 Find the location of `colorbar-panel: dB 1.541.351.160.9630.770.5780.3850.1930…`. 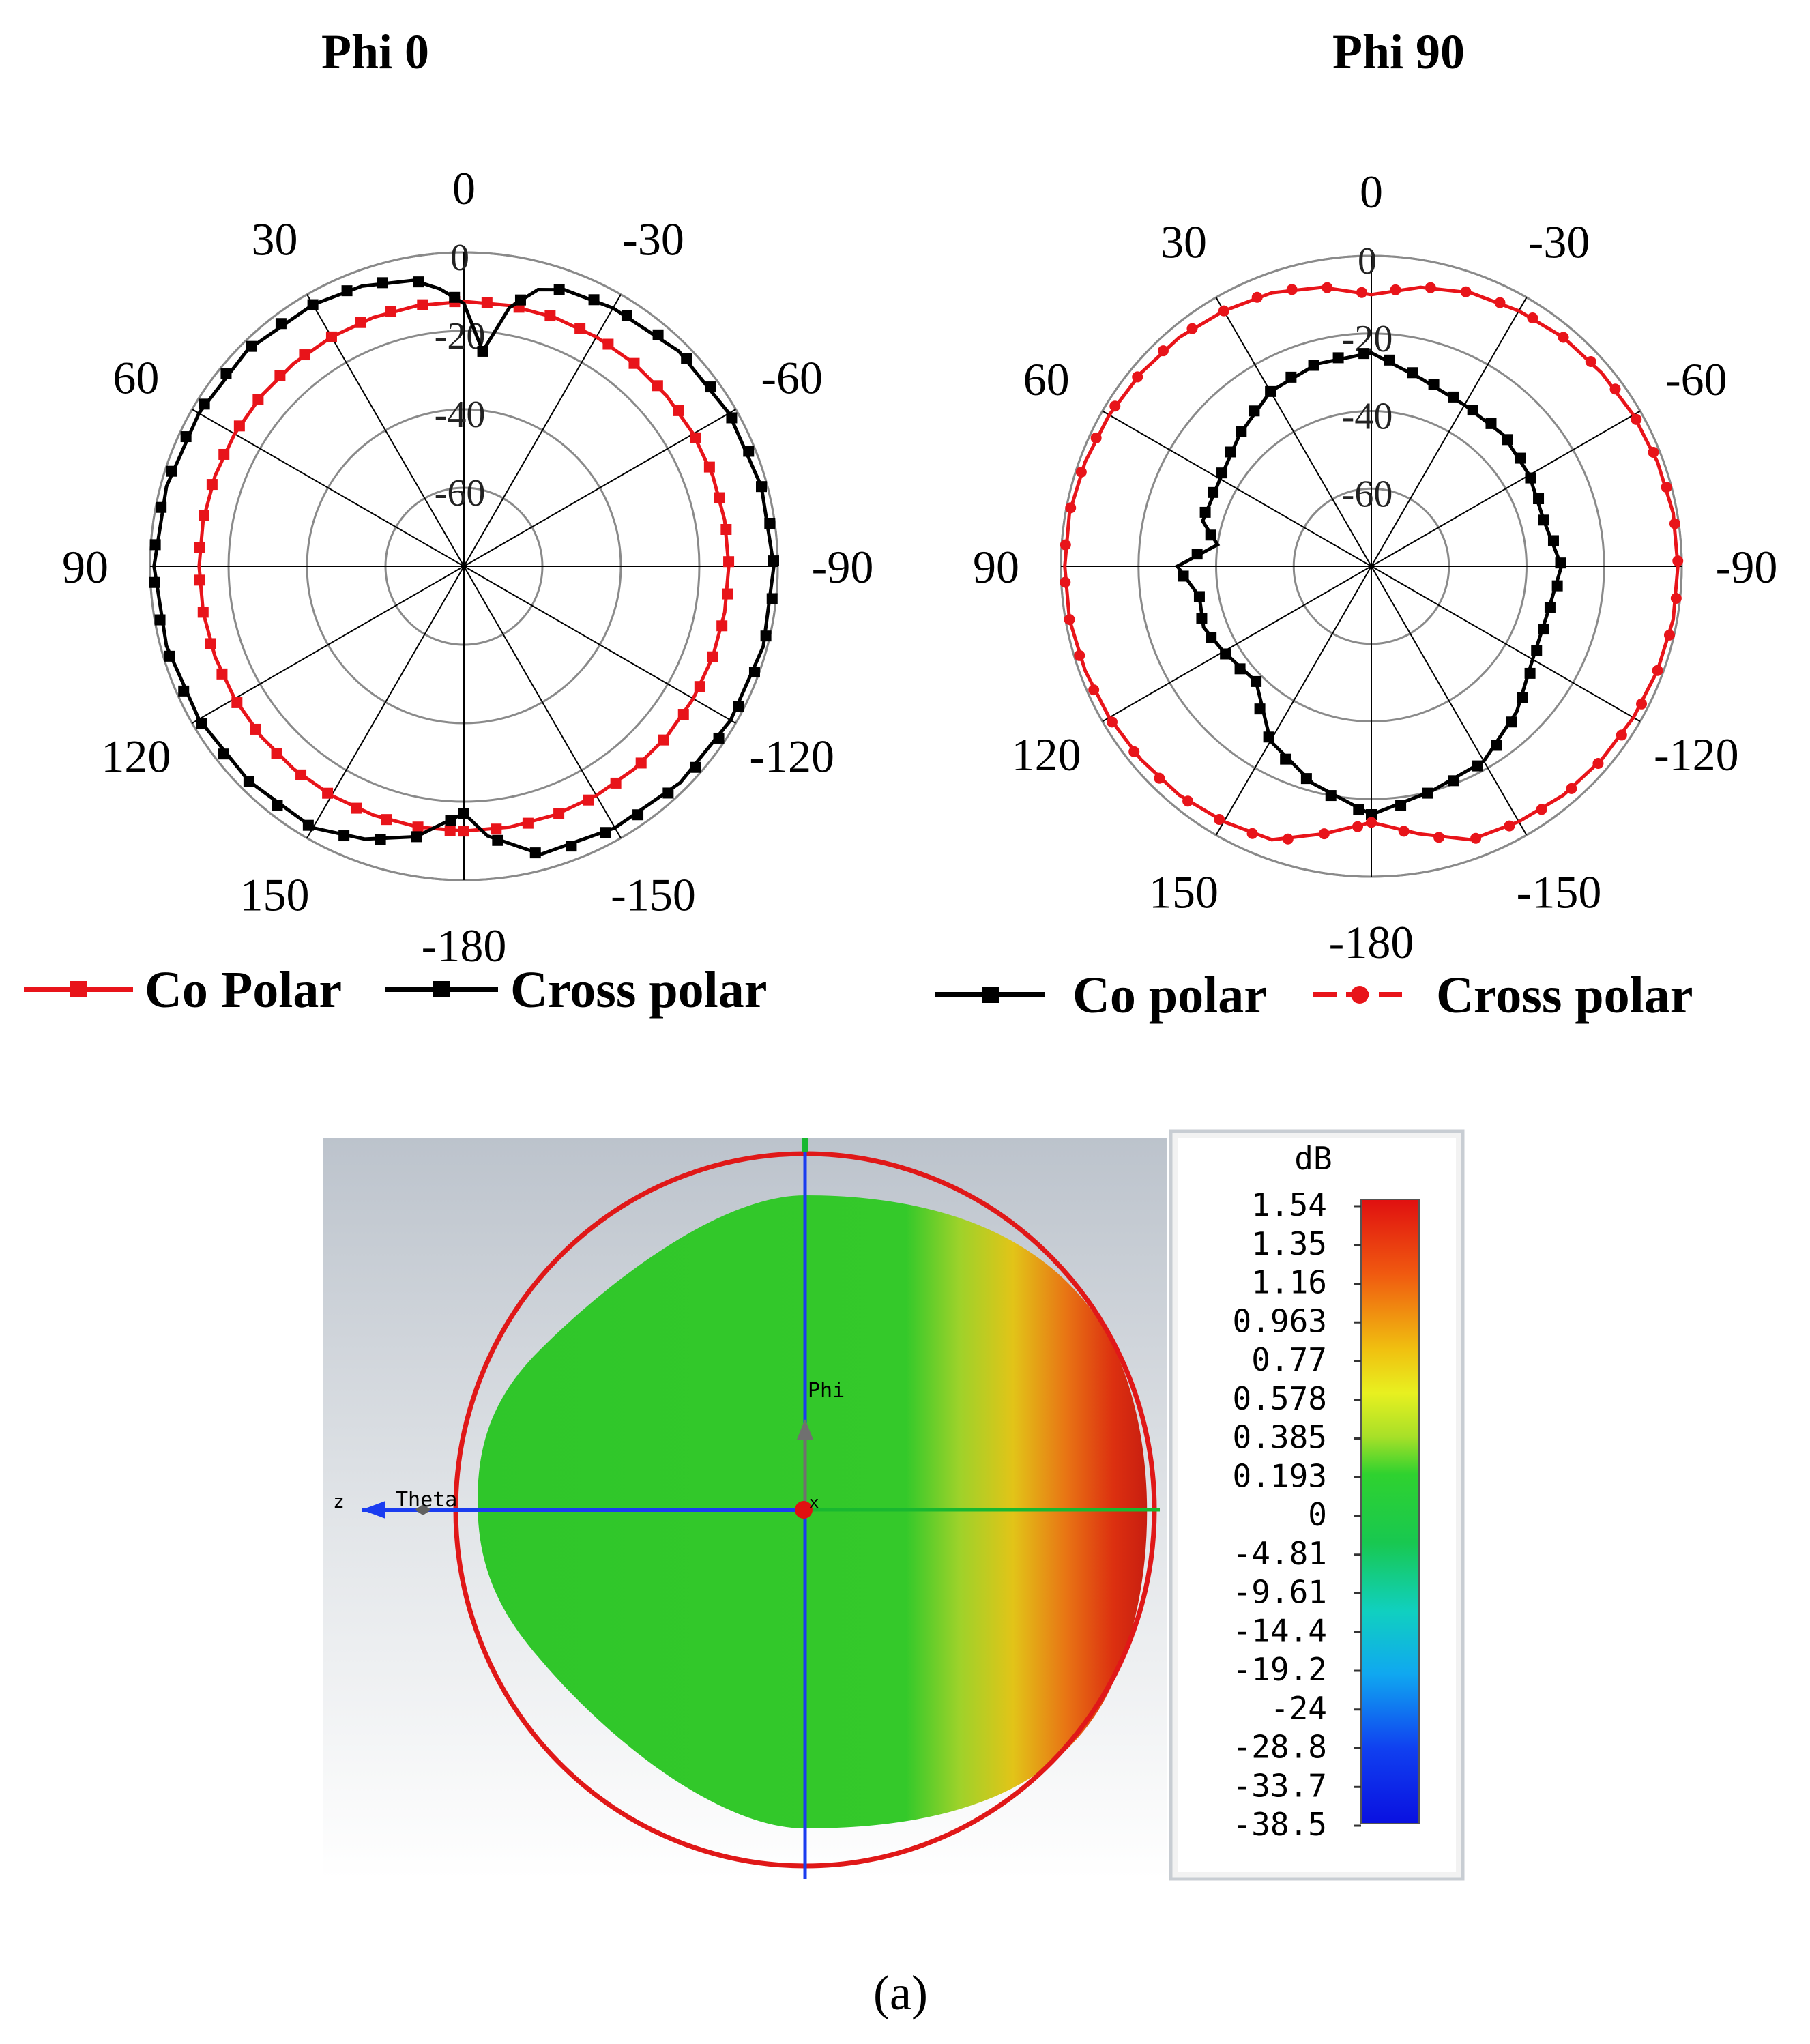

colorbar-panel: dB 1.541.351.160.9630.770.5780.3850.1930… is located at coordinates (1317, 1505).